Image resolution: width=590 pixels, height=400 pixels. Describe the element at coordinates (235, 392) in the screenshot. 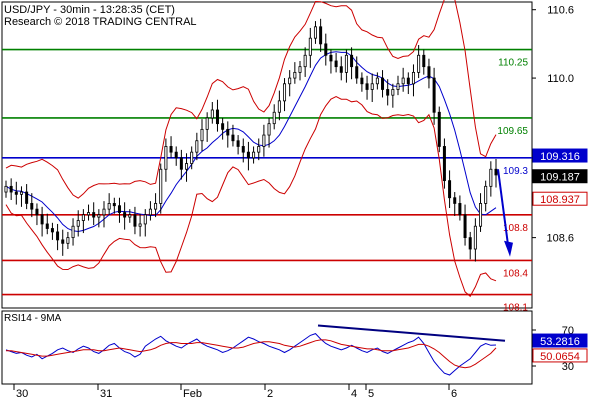

I see `time-axis: 30 31 Feb 2 4 5 6` at that location.